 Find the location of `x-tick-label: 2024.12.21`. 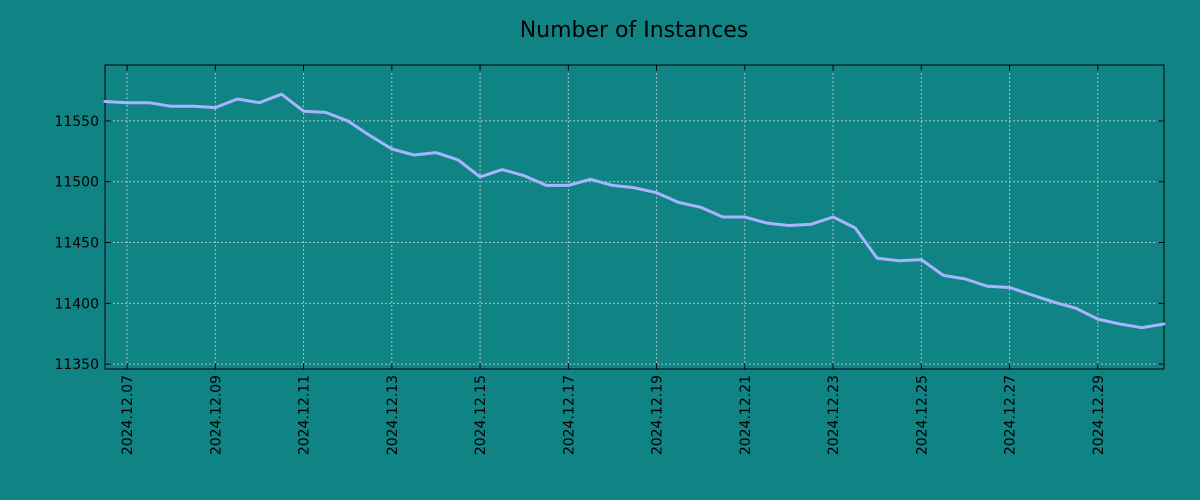

x-tick-label: 2024.12.21 is located at coordinates (746, 415).